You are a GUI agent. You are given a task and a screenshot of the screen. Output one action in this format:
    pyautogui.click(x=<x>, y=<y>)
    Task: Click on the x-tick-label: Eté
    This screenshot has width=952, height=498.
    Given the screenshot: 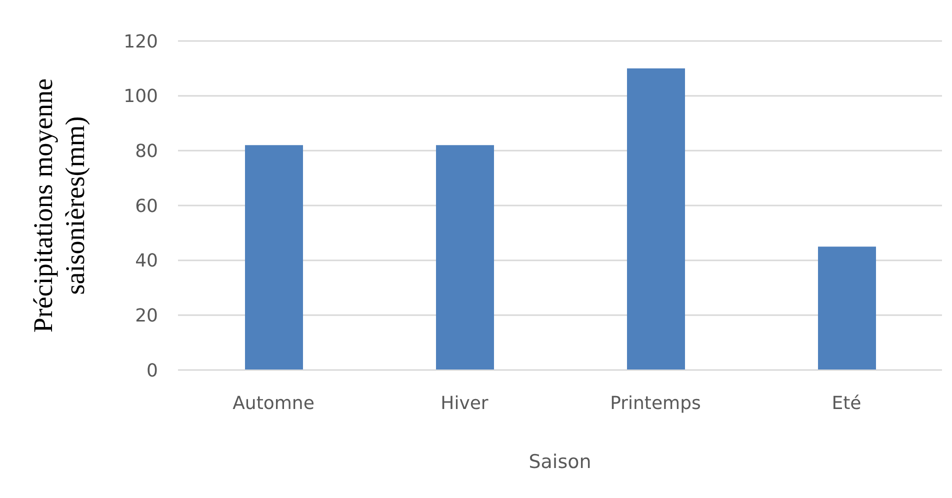 What is the action you would take?
    pyautogui.click(x=847, y=403)
    